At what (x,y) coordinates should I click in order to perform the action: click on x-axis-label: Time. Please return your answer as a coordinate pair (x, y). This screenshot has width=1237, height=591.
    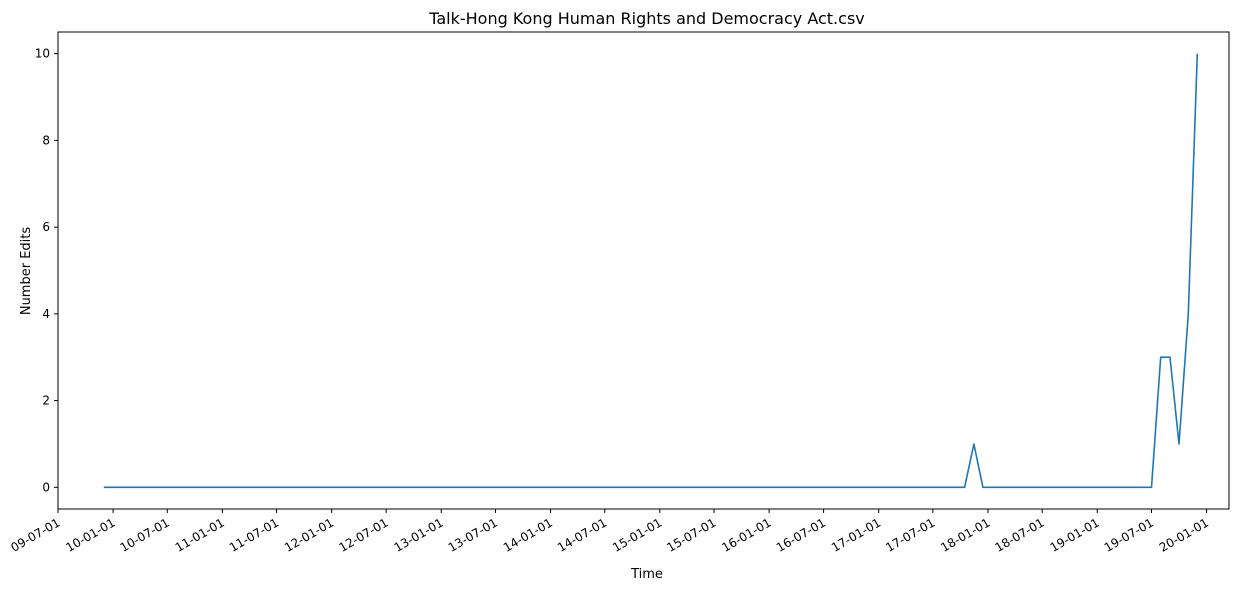
    Looking at the image, I should click on (646, 574).